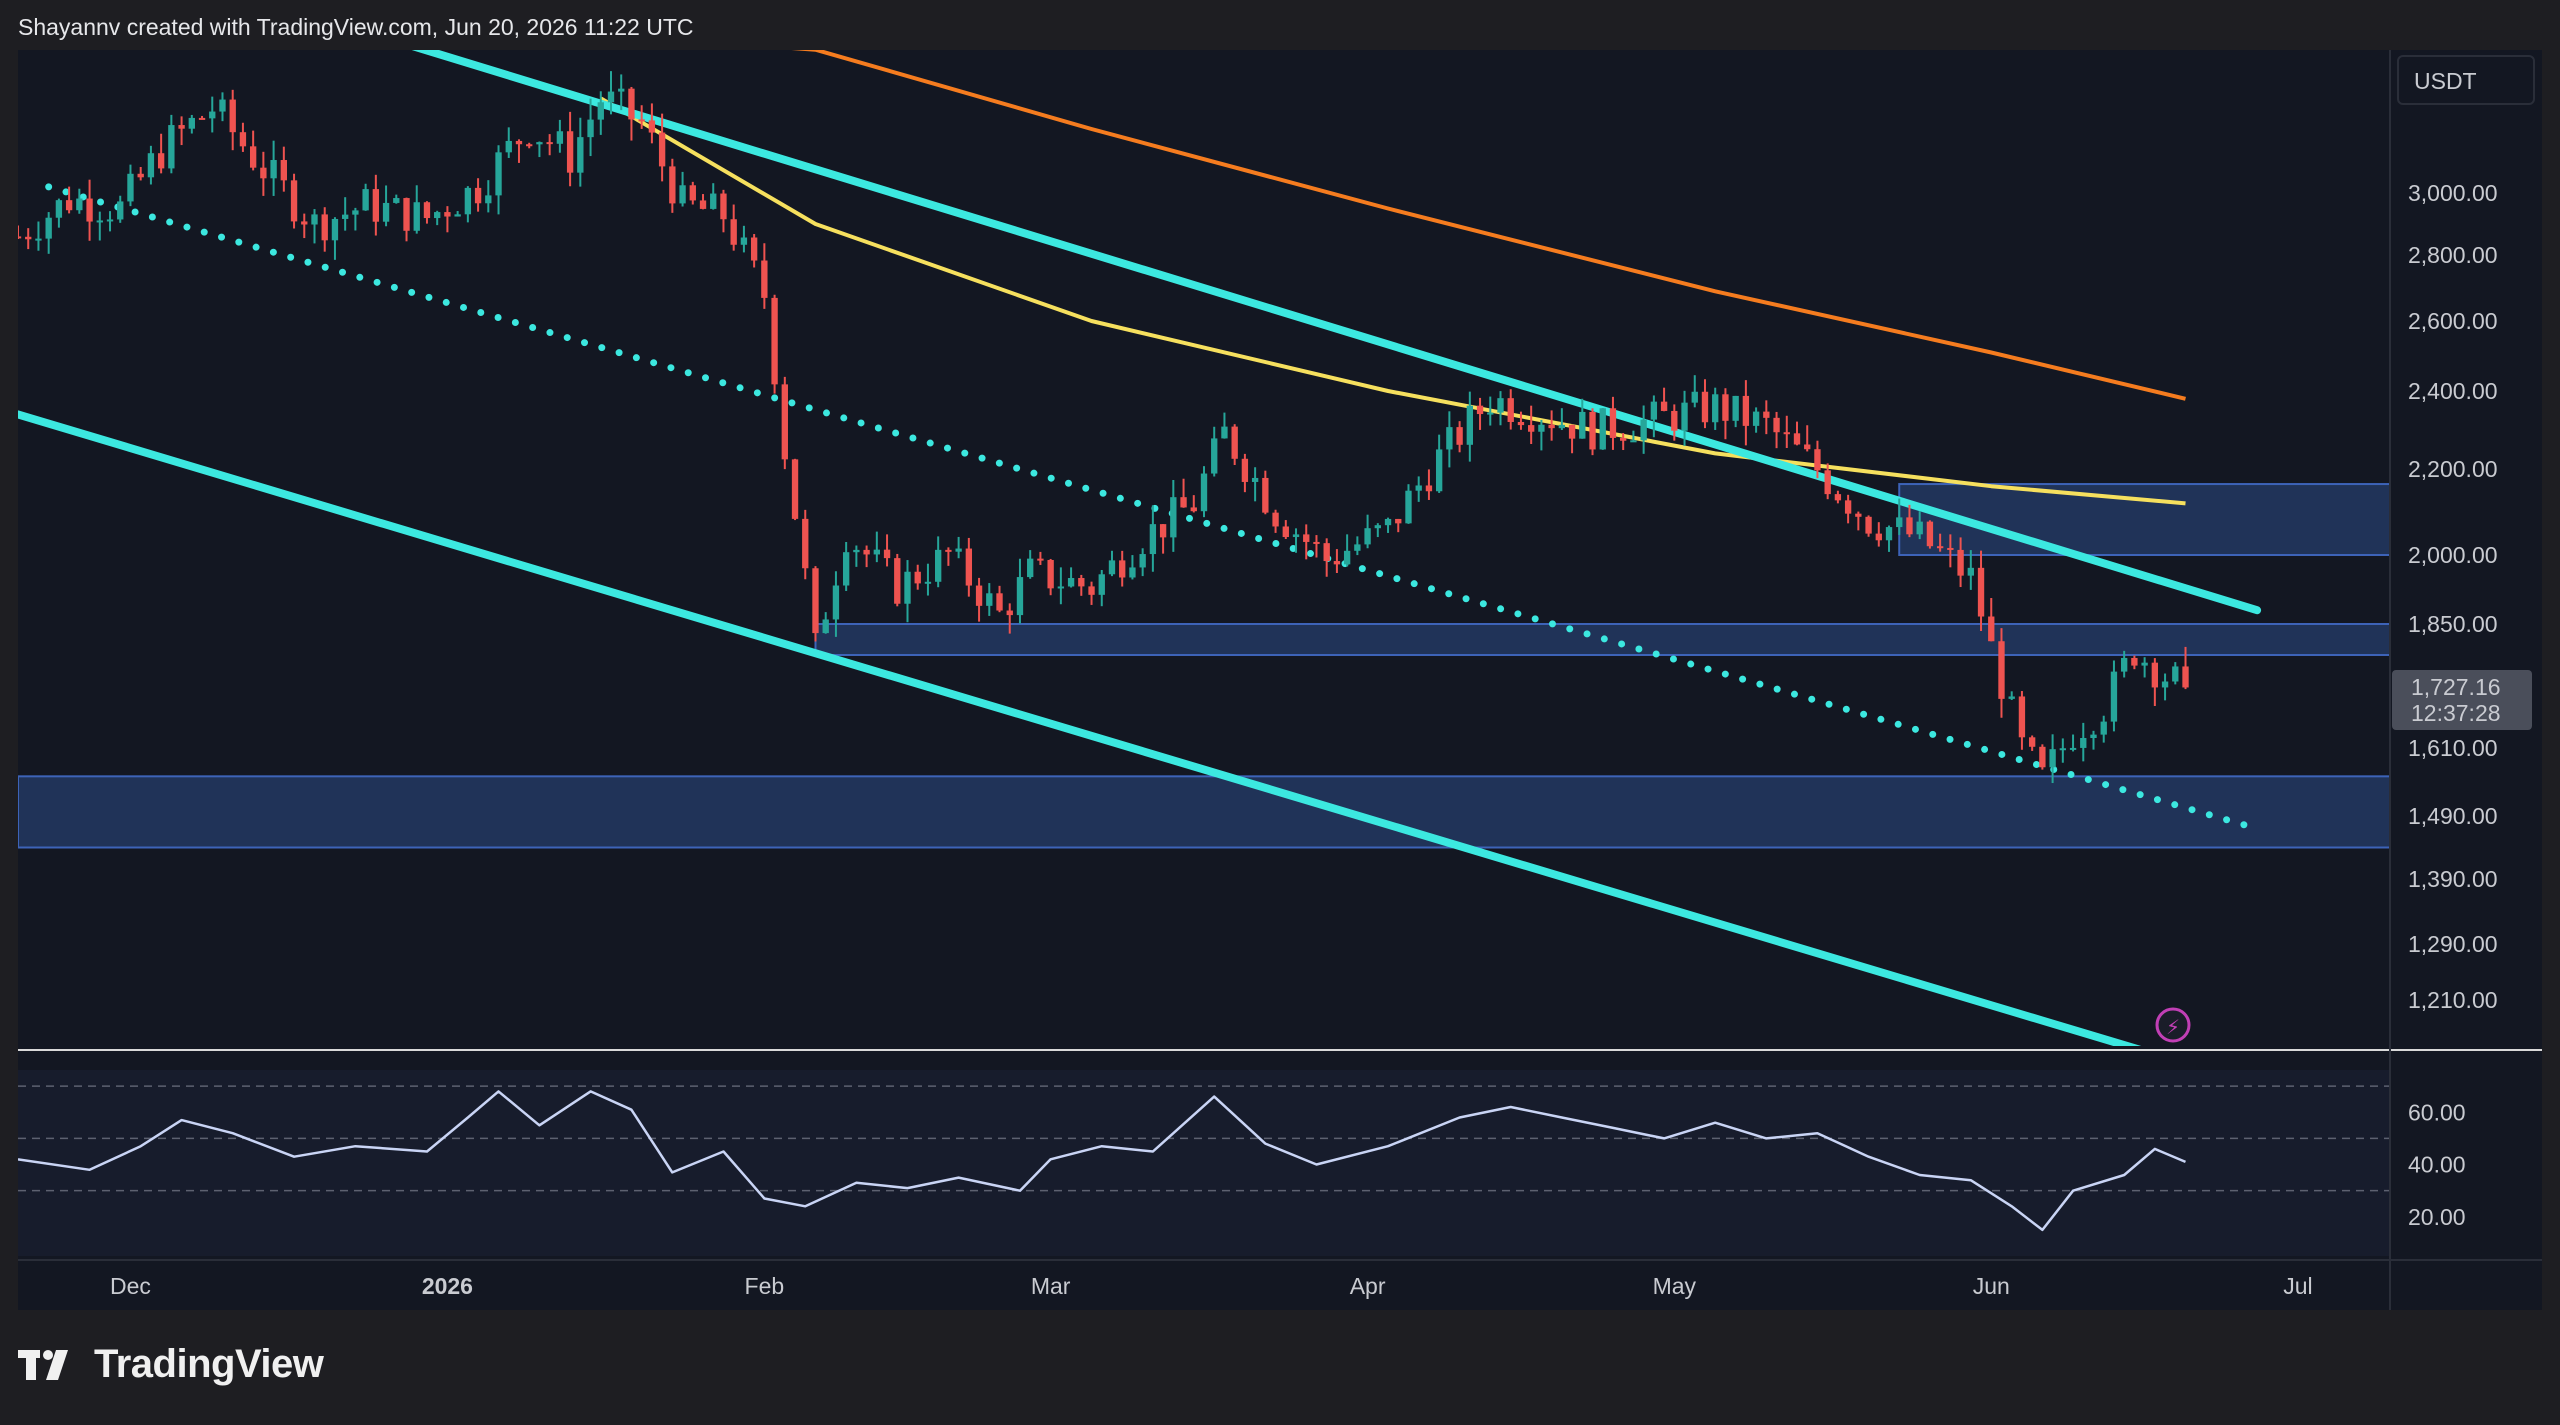  I want to click on alert-icon: ⚡, so click(2173, 1025).